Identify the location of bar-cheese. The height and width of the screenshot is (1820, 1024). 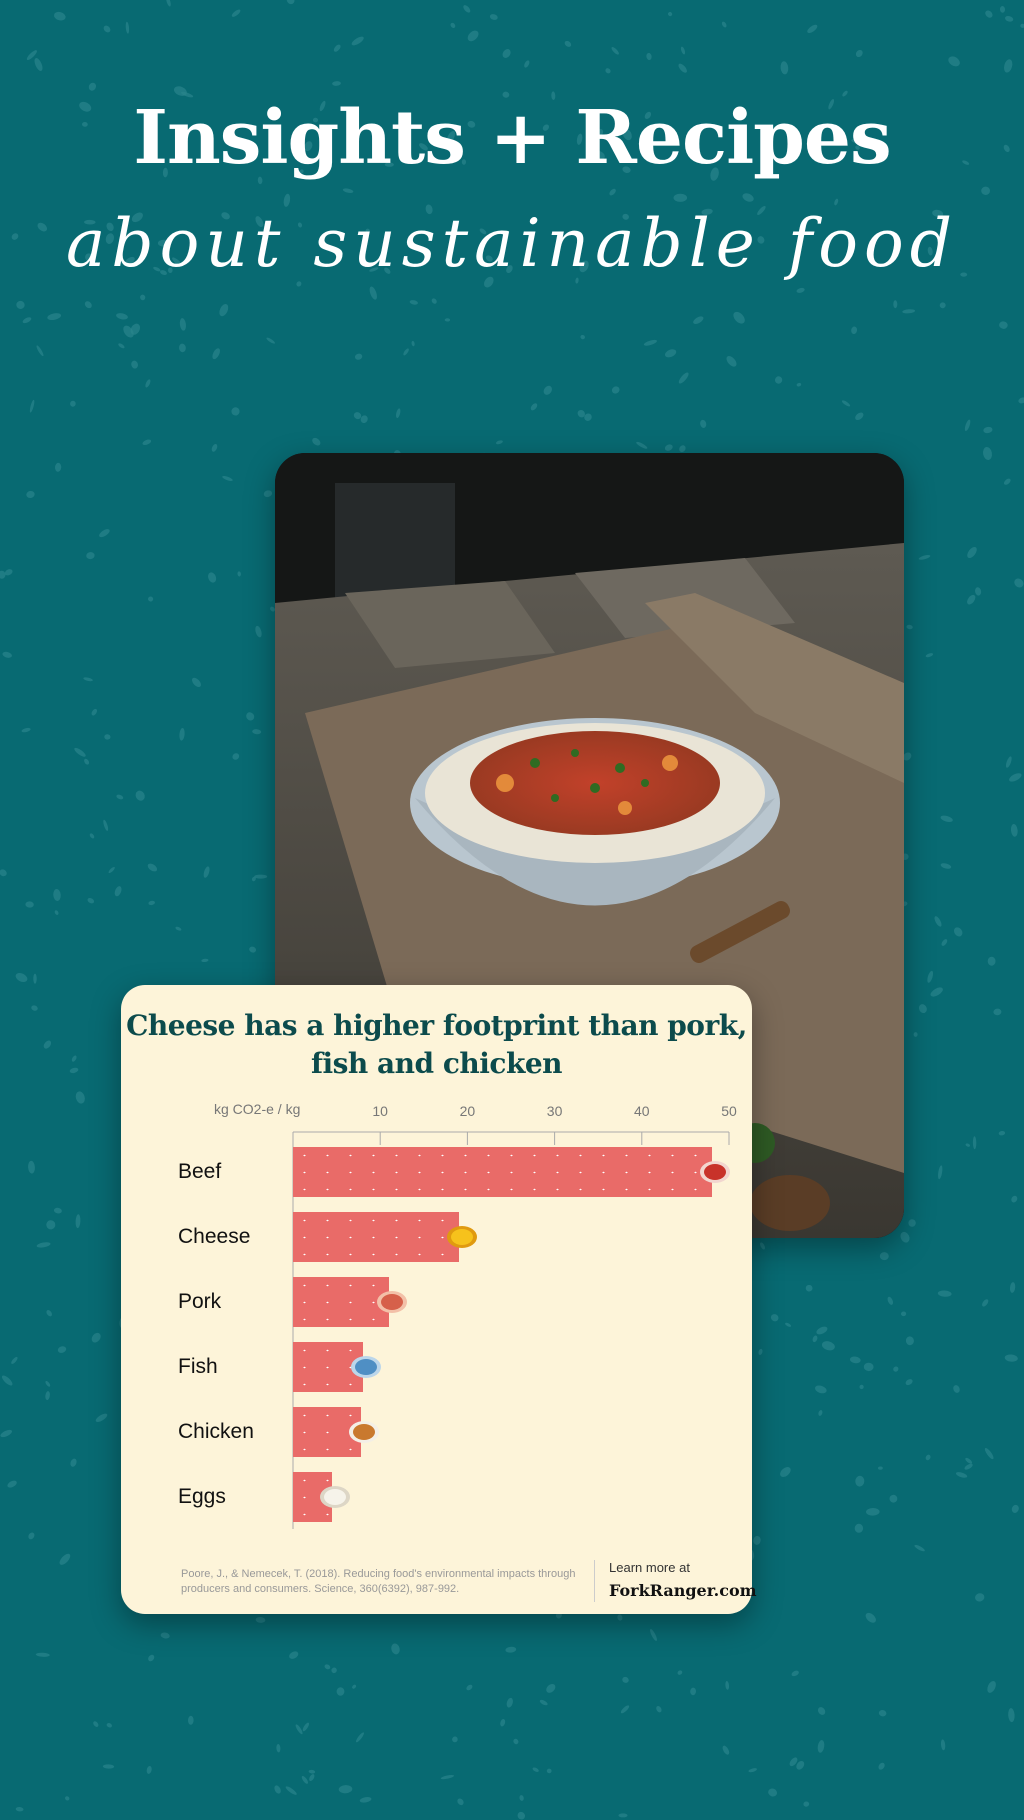
(376, 1237).